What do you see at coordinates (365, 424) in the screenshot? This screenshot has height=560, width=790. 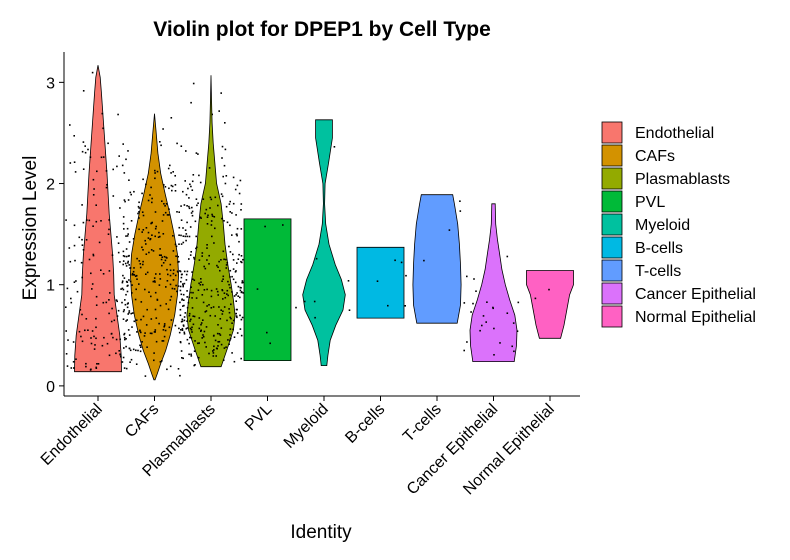 I see `x-tick-label-b-cells: B-cells` at bounding box center [365, 424].